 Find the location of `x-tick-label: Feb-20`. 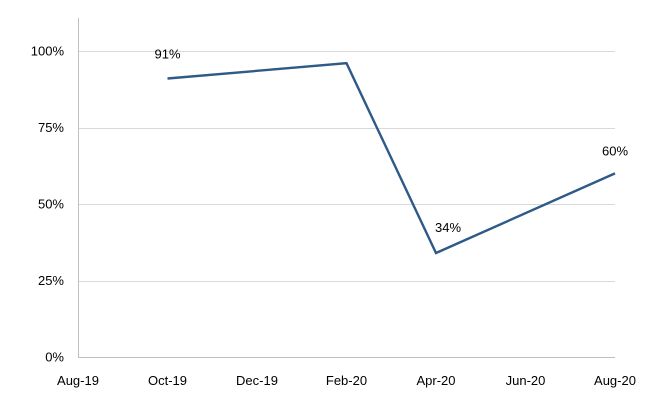

x-tick-label: Feb-20 is located at coordinates (346, 380).